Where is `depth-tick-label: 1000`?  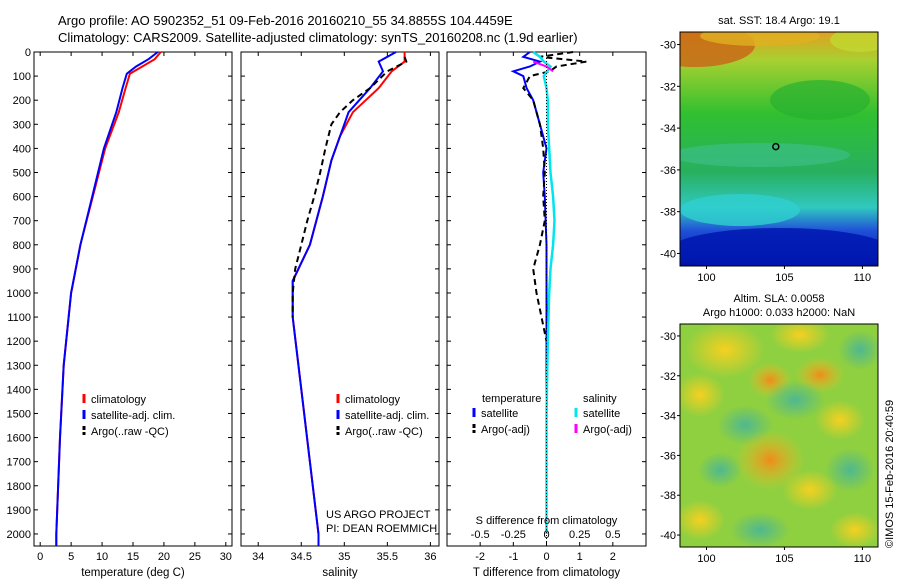 depth-tick-label: 1000 is located at coordinates (19, 294).